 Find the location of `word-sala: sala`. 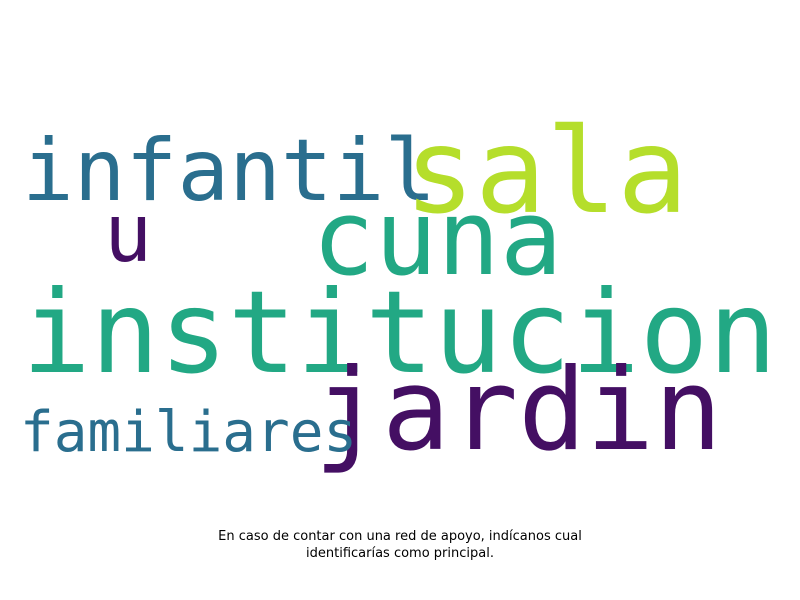

word-sala: sala is located at coordinates (546, 171).